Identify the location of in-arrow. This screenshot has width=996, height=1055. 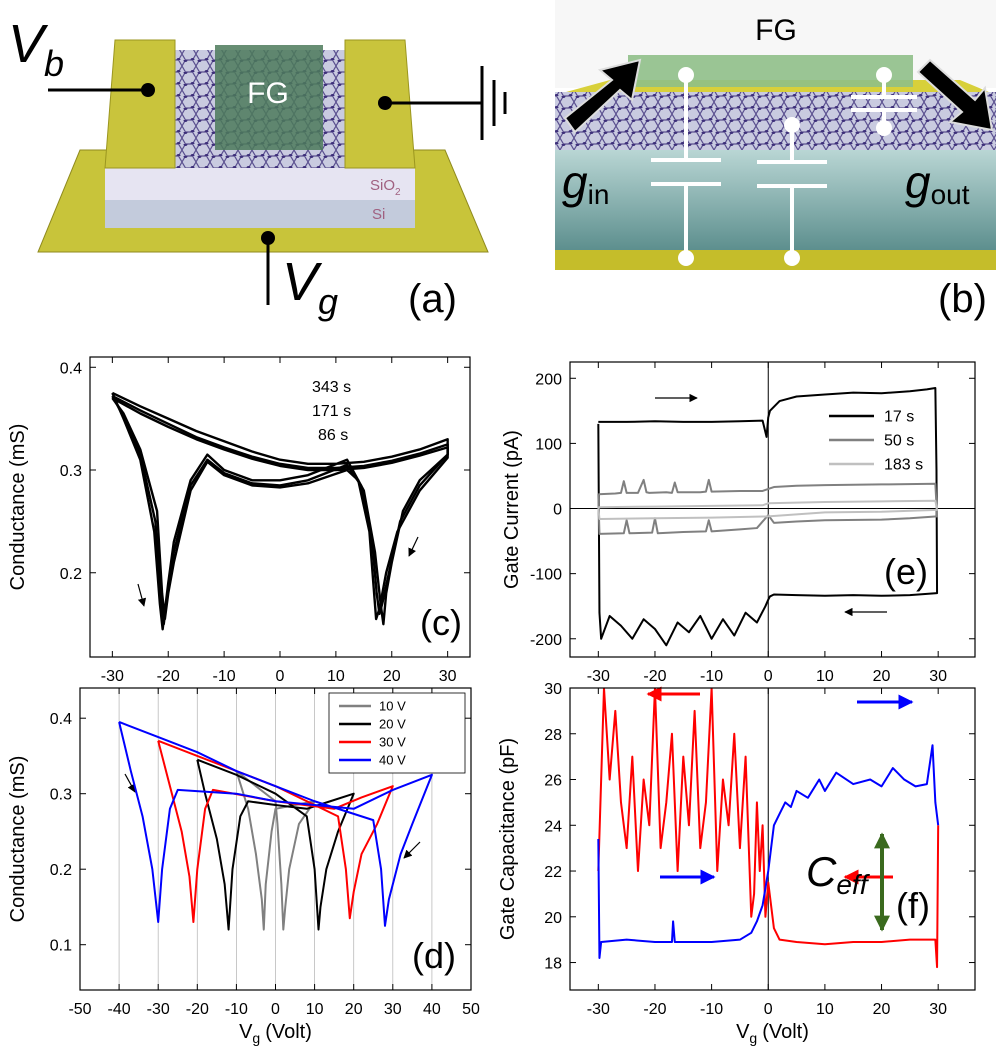
(602, 96).